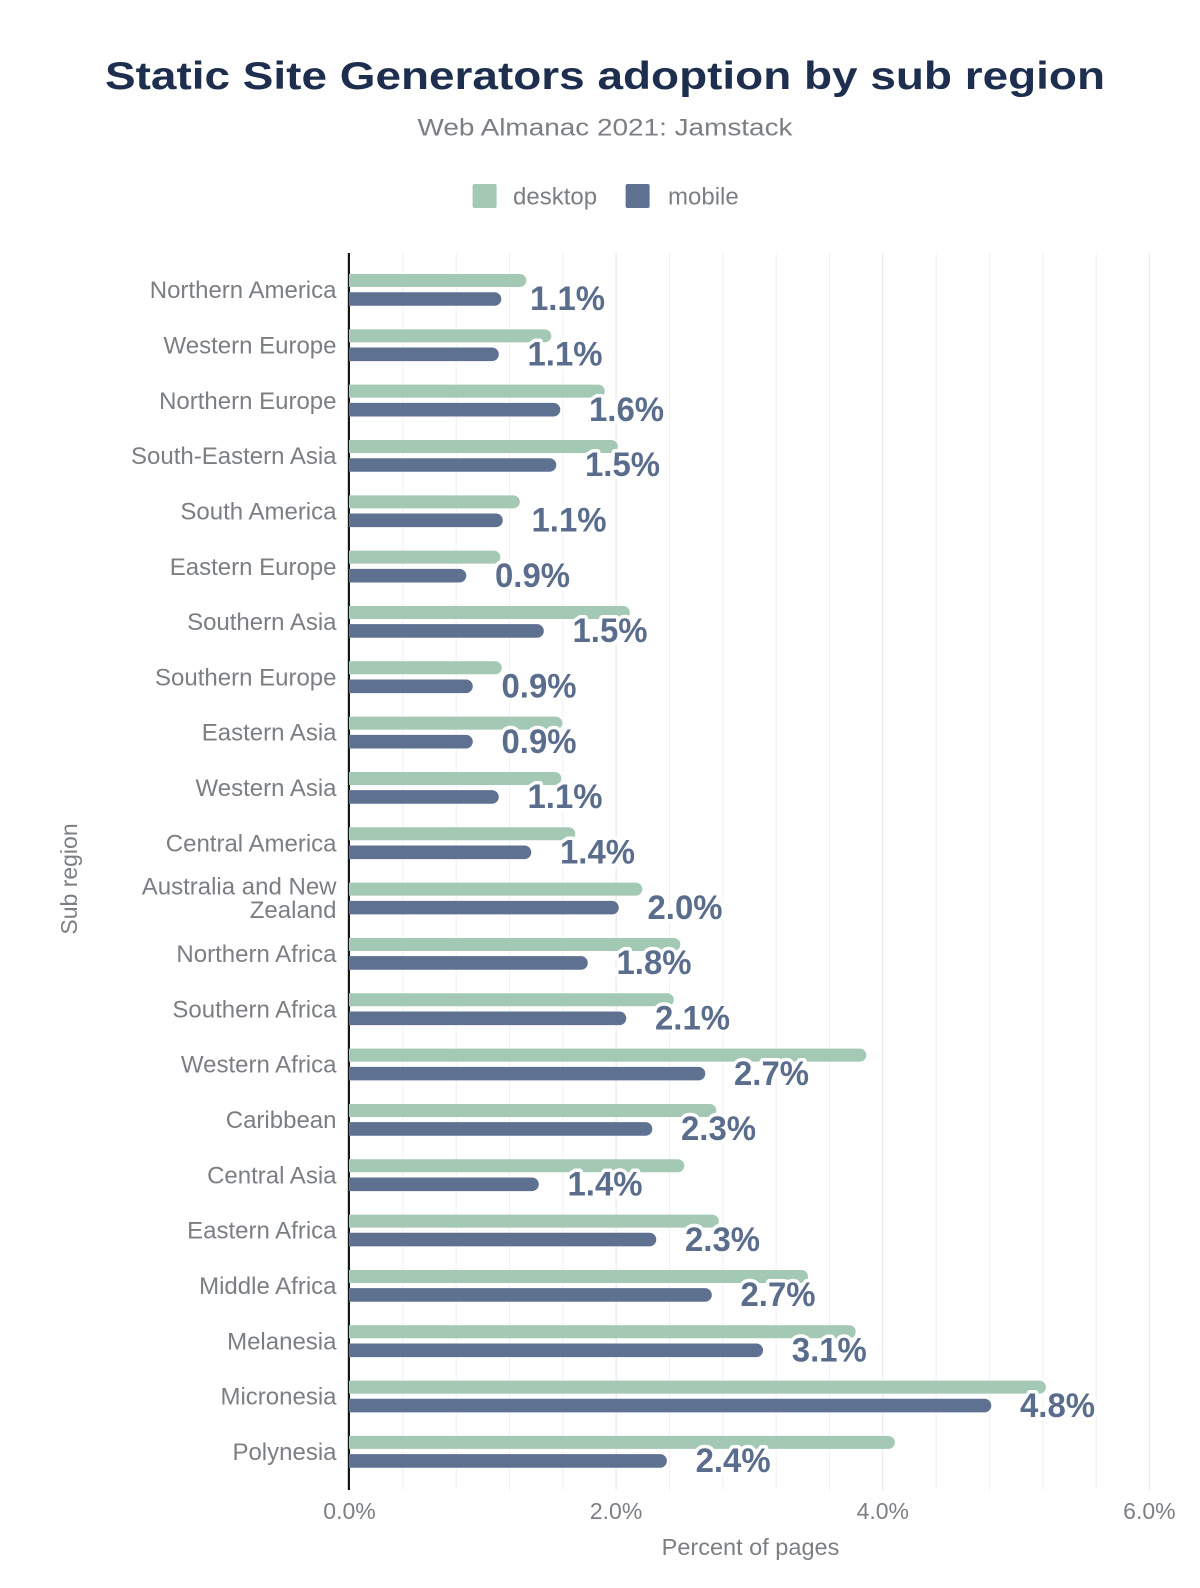 Image resolution: width=1200 pixels, height=1588 pixels. I want to click on svg-text: Northern Africa, so click(256, 954).